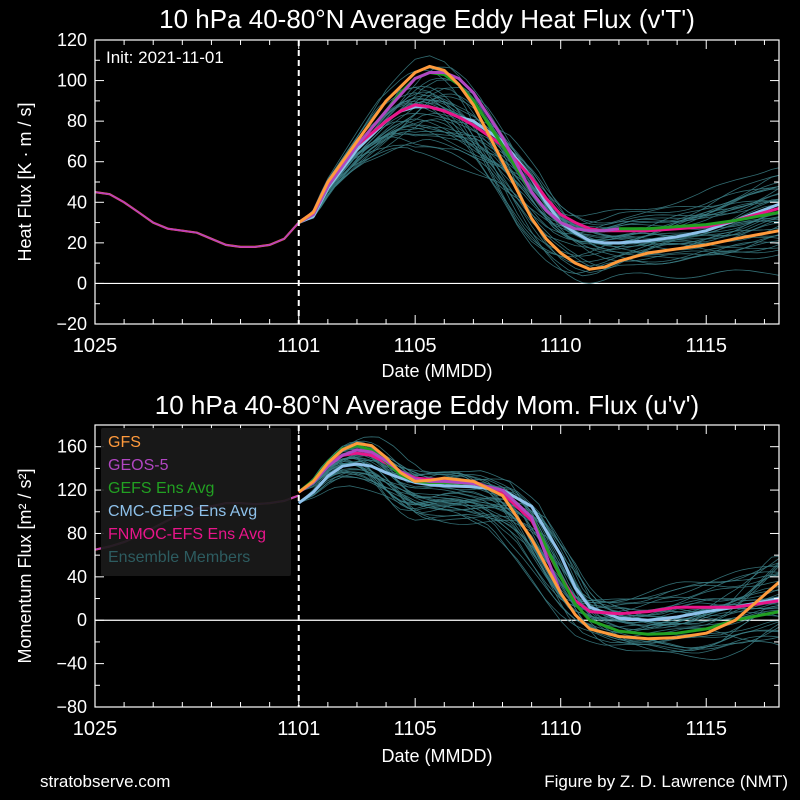 The image size is (800, 800). What do you see at coordinates (71, 707) in the screenshot?
I see `y-tick-label: −80` at bounding box center [71, 707].